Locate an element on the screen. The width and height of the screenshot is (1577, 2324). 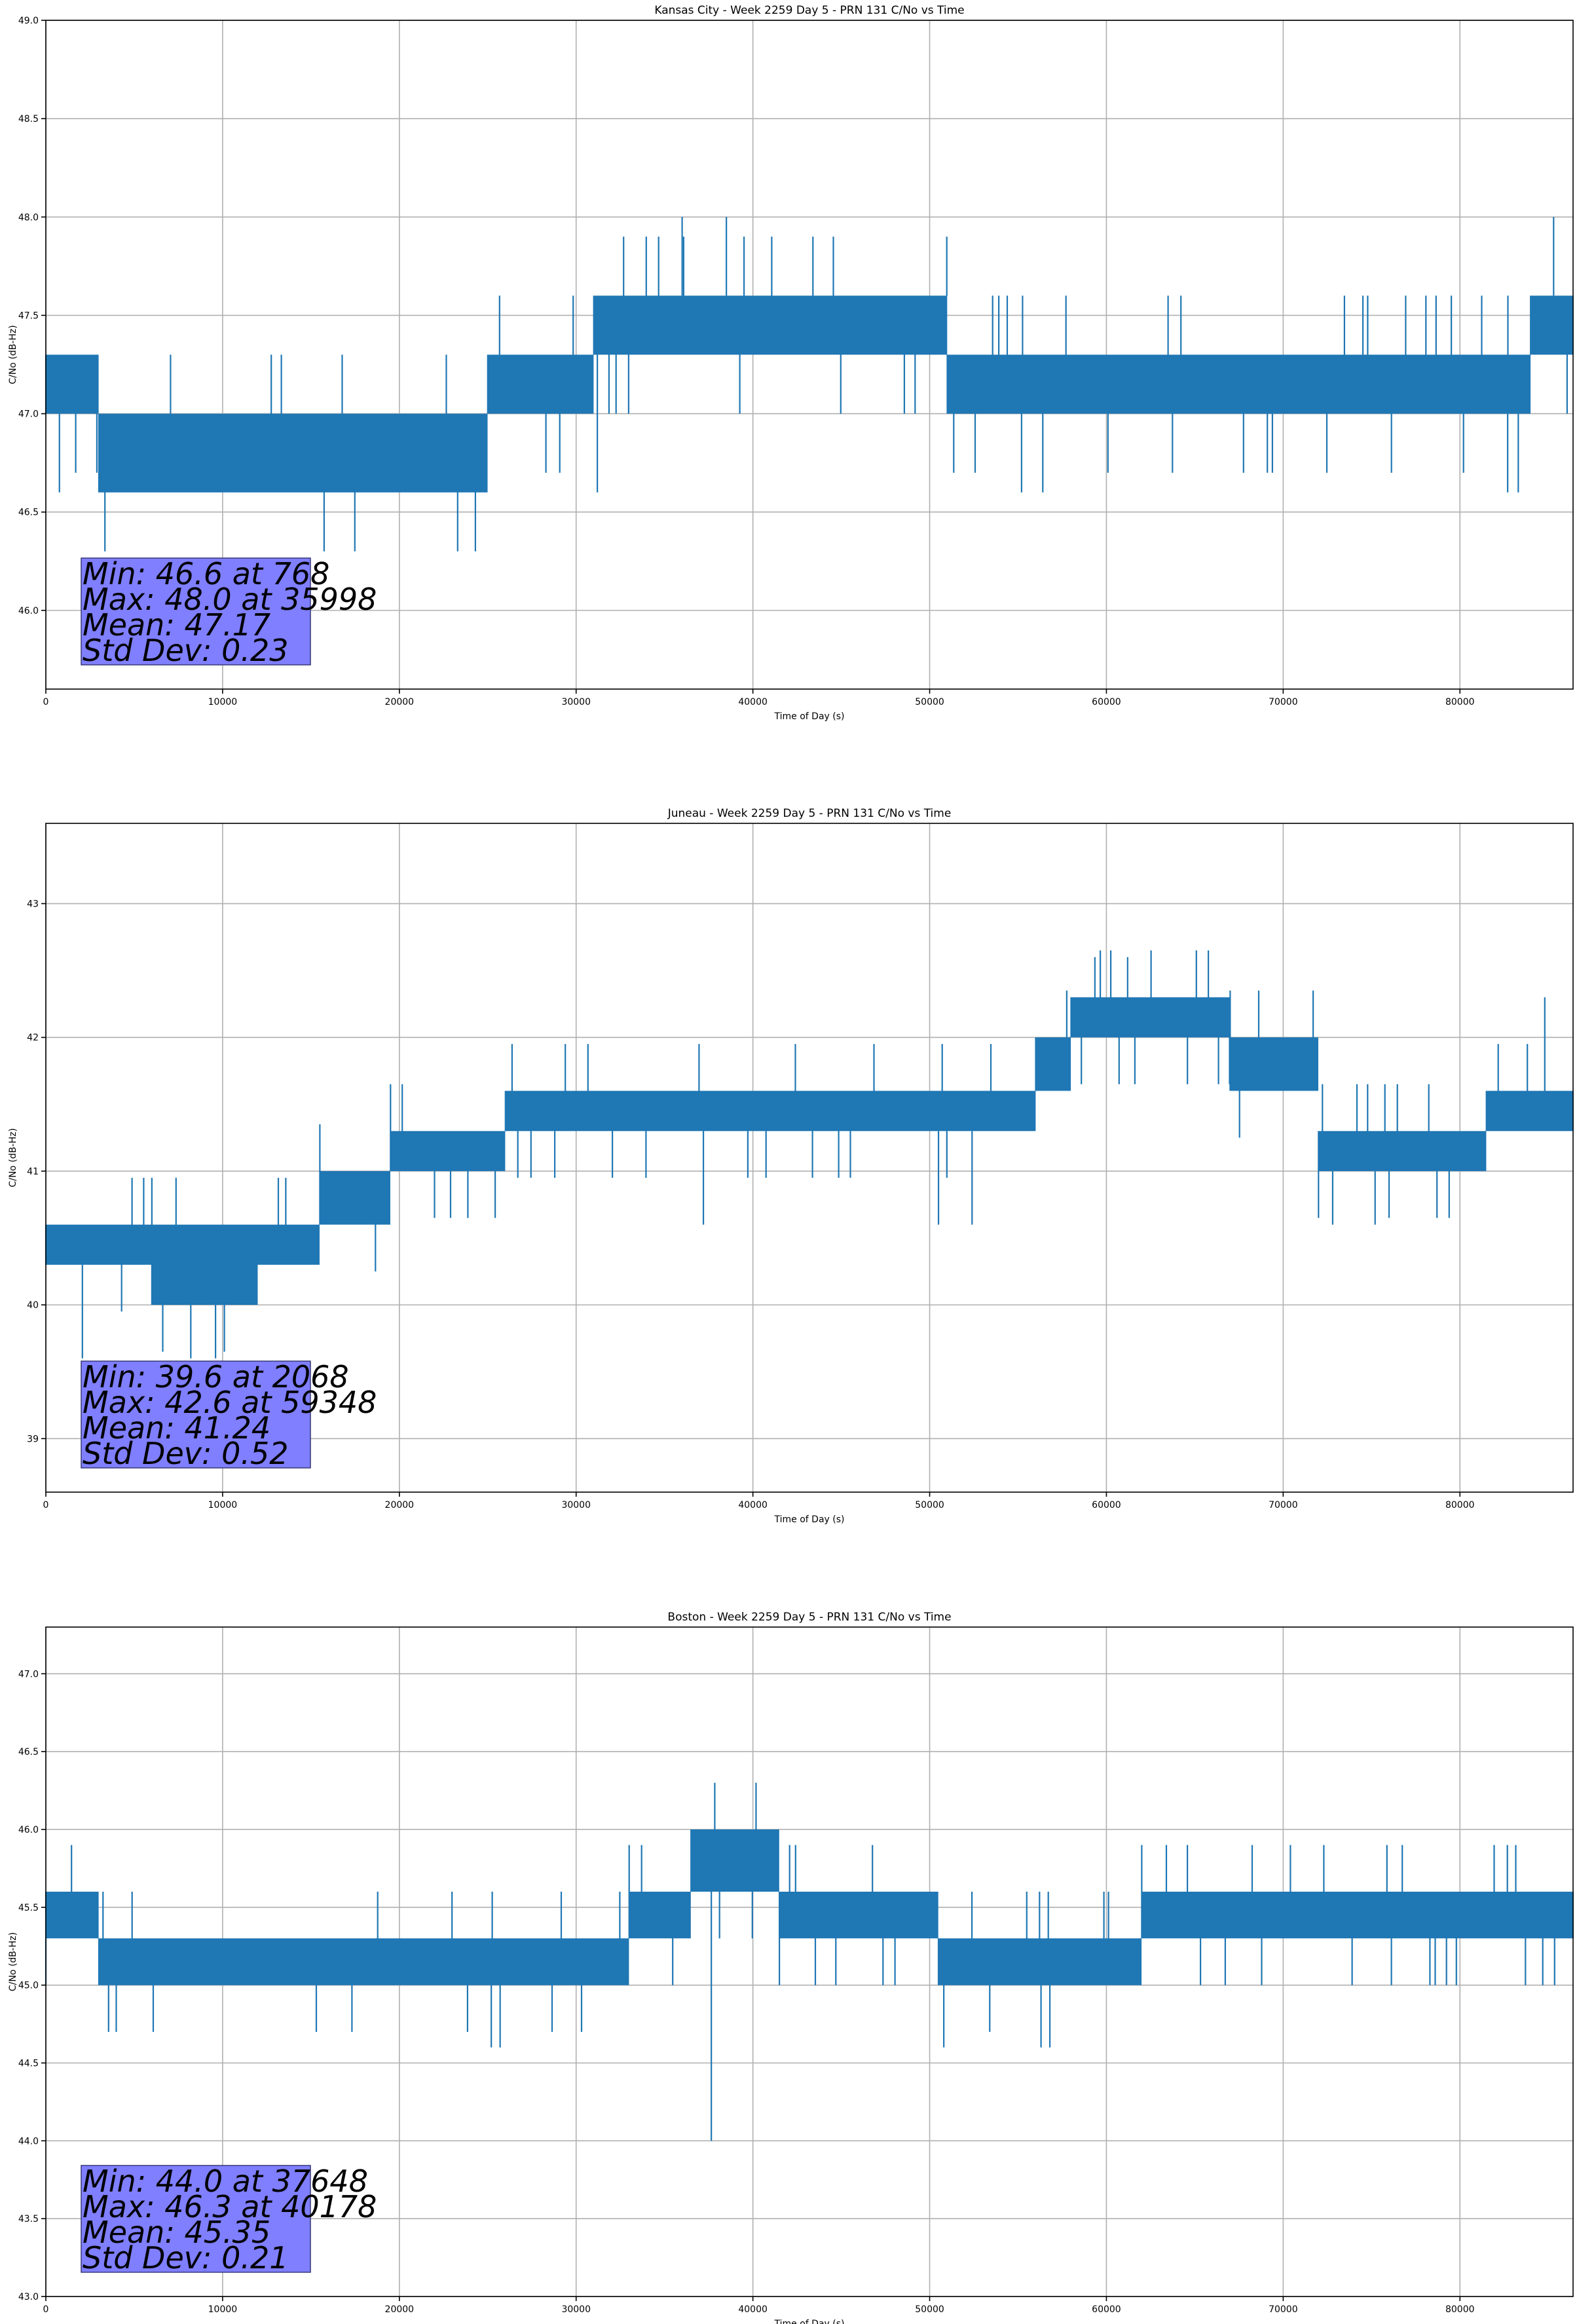
stats-line: Std Dev: 0.21 is located at coordinates (186, 2258).